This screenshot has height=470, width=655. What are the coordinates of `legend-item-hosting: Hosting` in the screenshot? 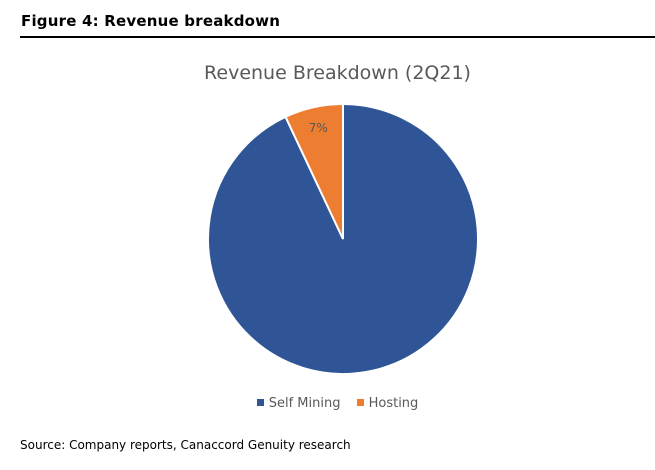 It's located at (387, 403).